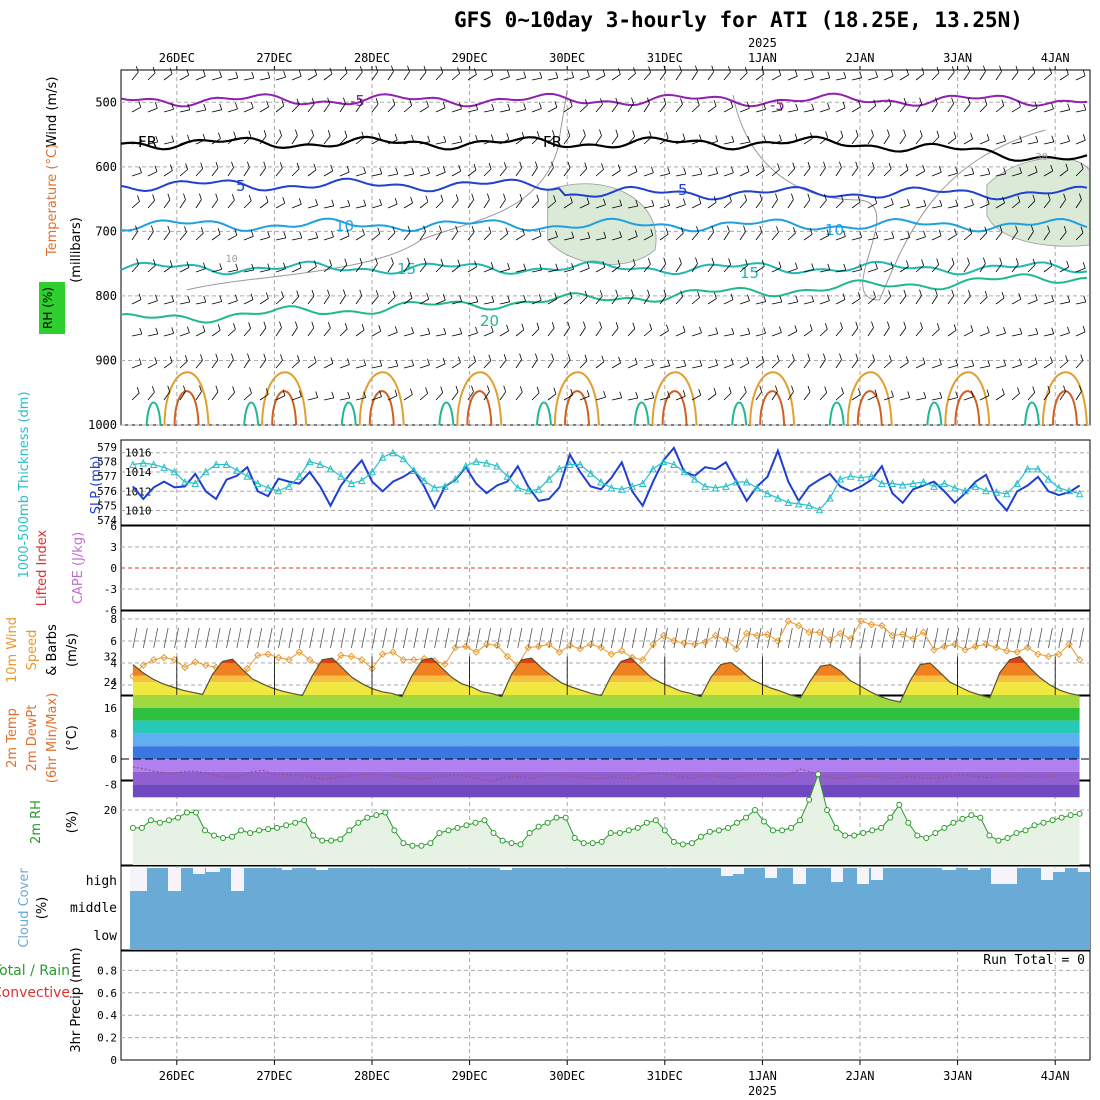  Describe the element at coordinates (567, 58) in the screenshot. I see `date-label-top: 30DEC` at that location.